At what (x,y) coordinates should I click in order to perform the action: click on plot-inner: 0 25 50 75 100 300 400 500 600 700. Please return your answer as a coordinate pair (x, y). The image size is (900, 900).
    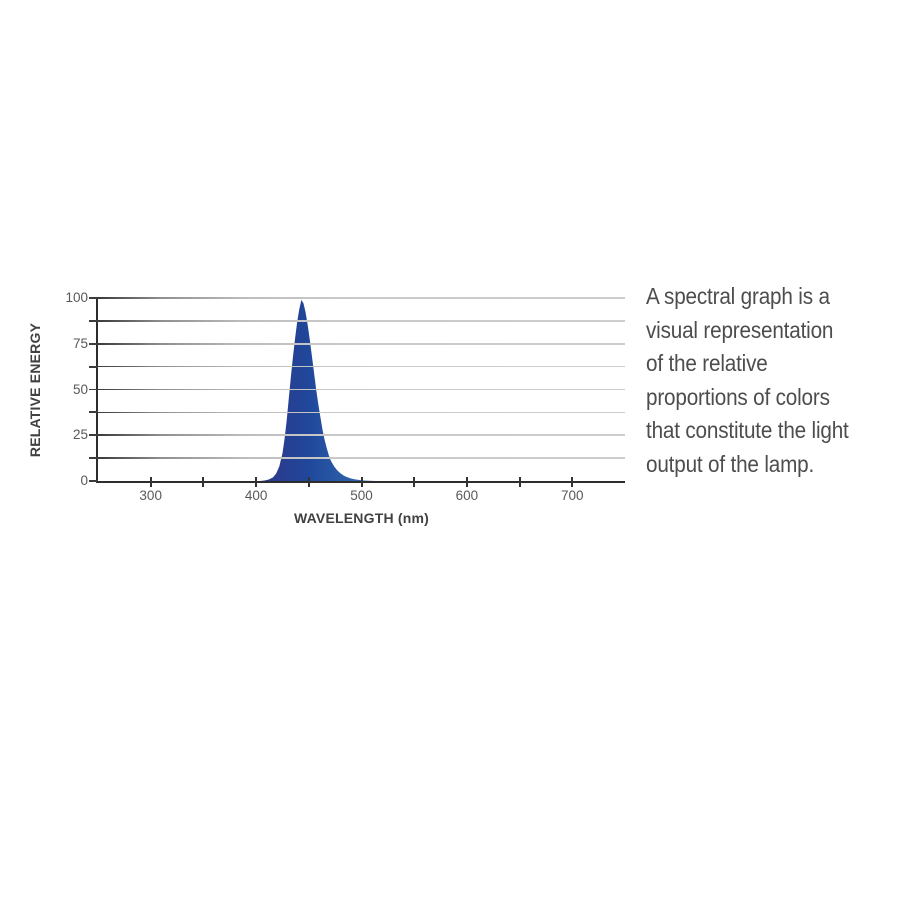
    Looking at the image, I should click on (345, 396).